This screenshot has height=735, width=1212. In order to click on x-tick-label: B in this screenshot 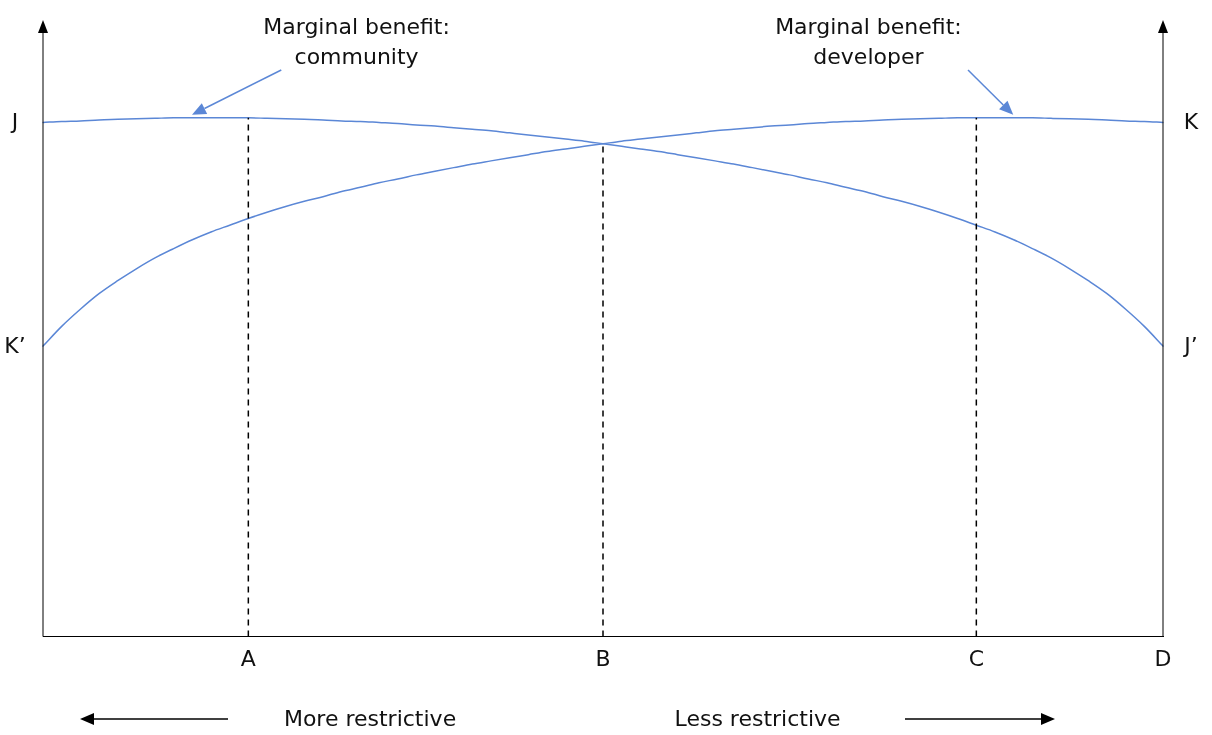, I will do `click(603, 658)`.